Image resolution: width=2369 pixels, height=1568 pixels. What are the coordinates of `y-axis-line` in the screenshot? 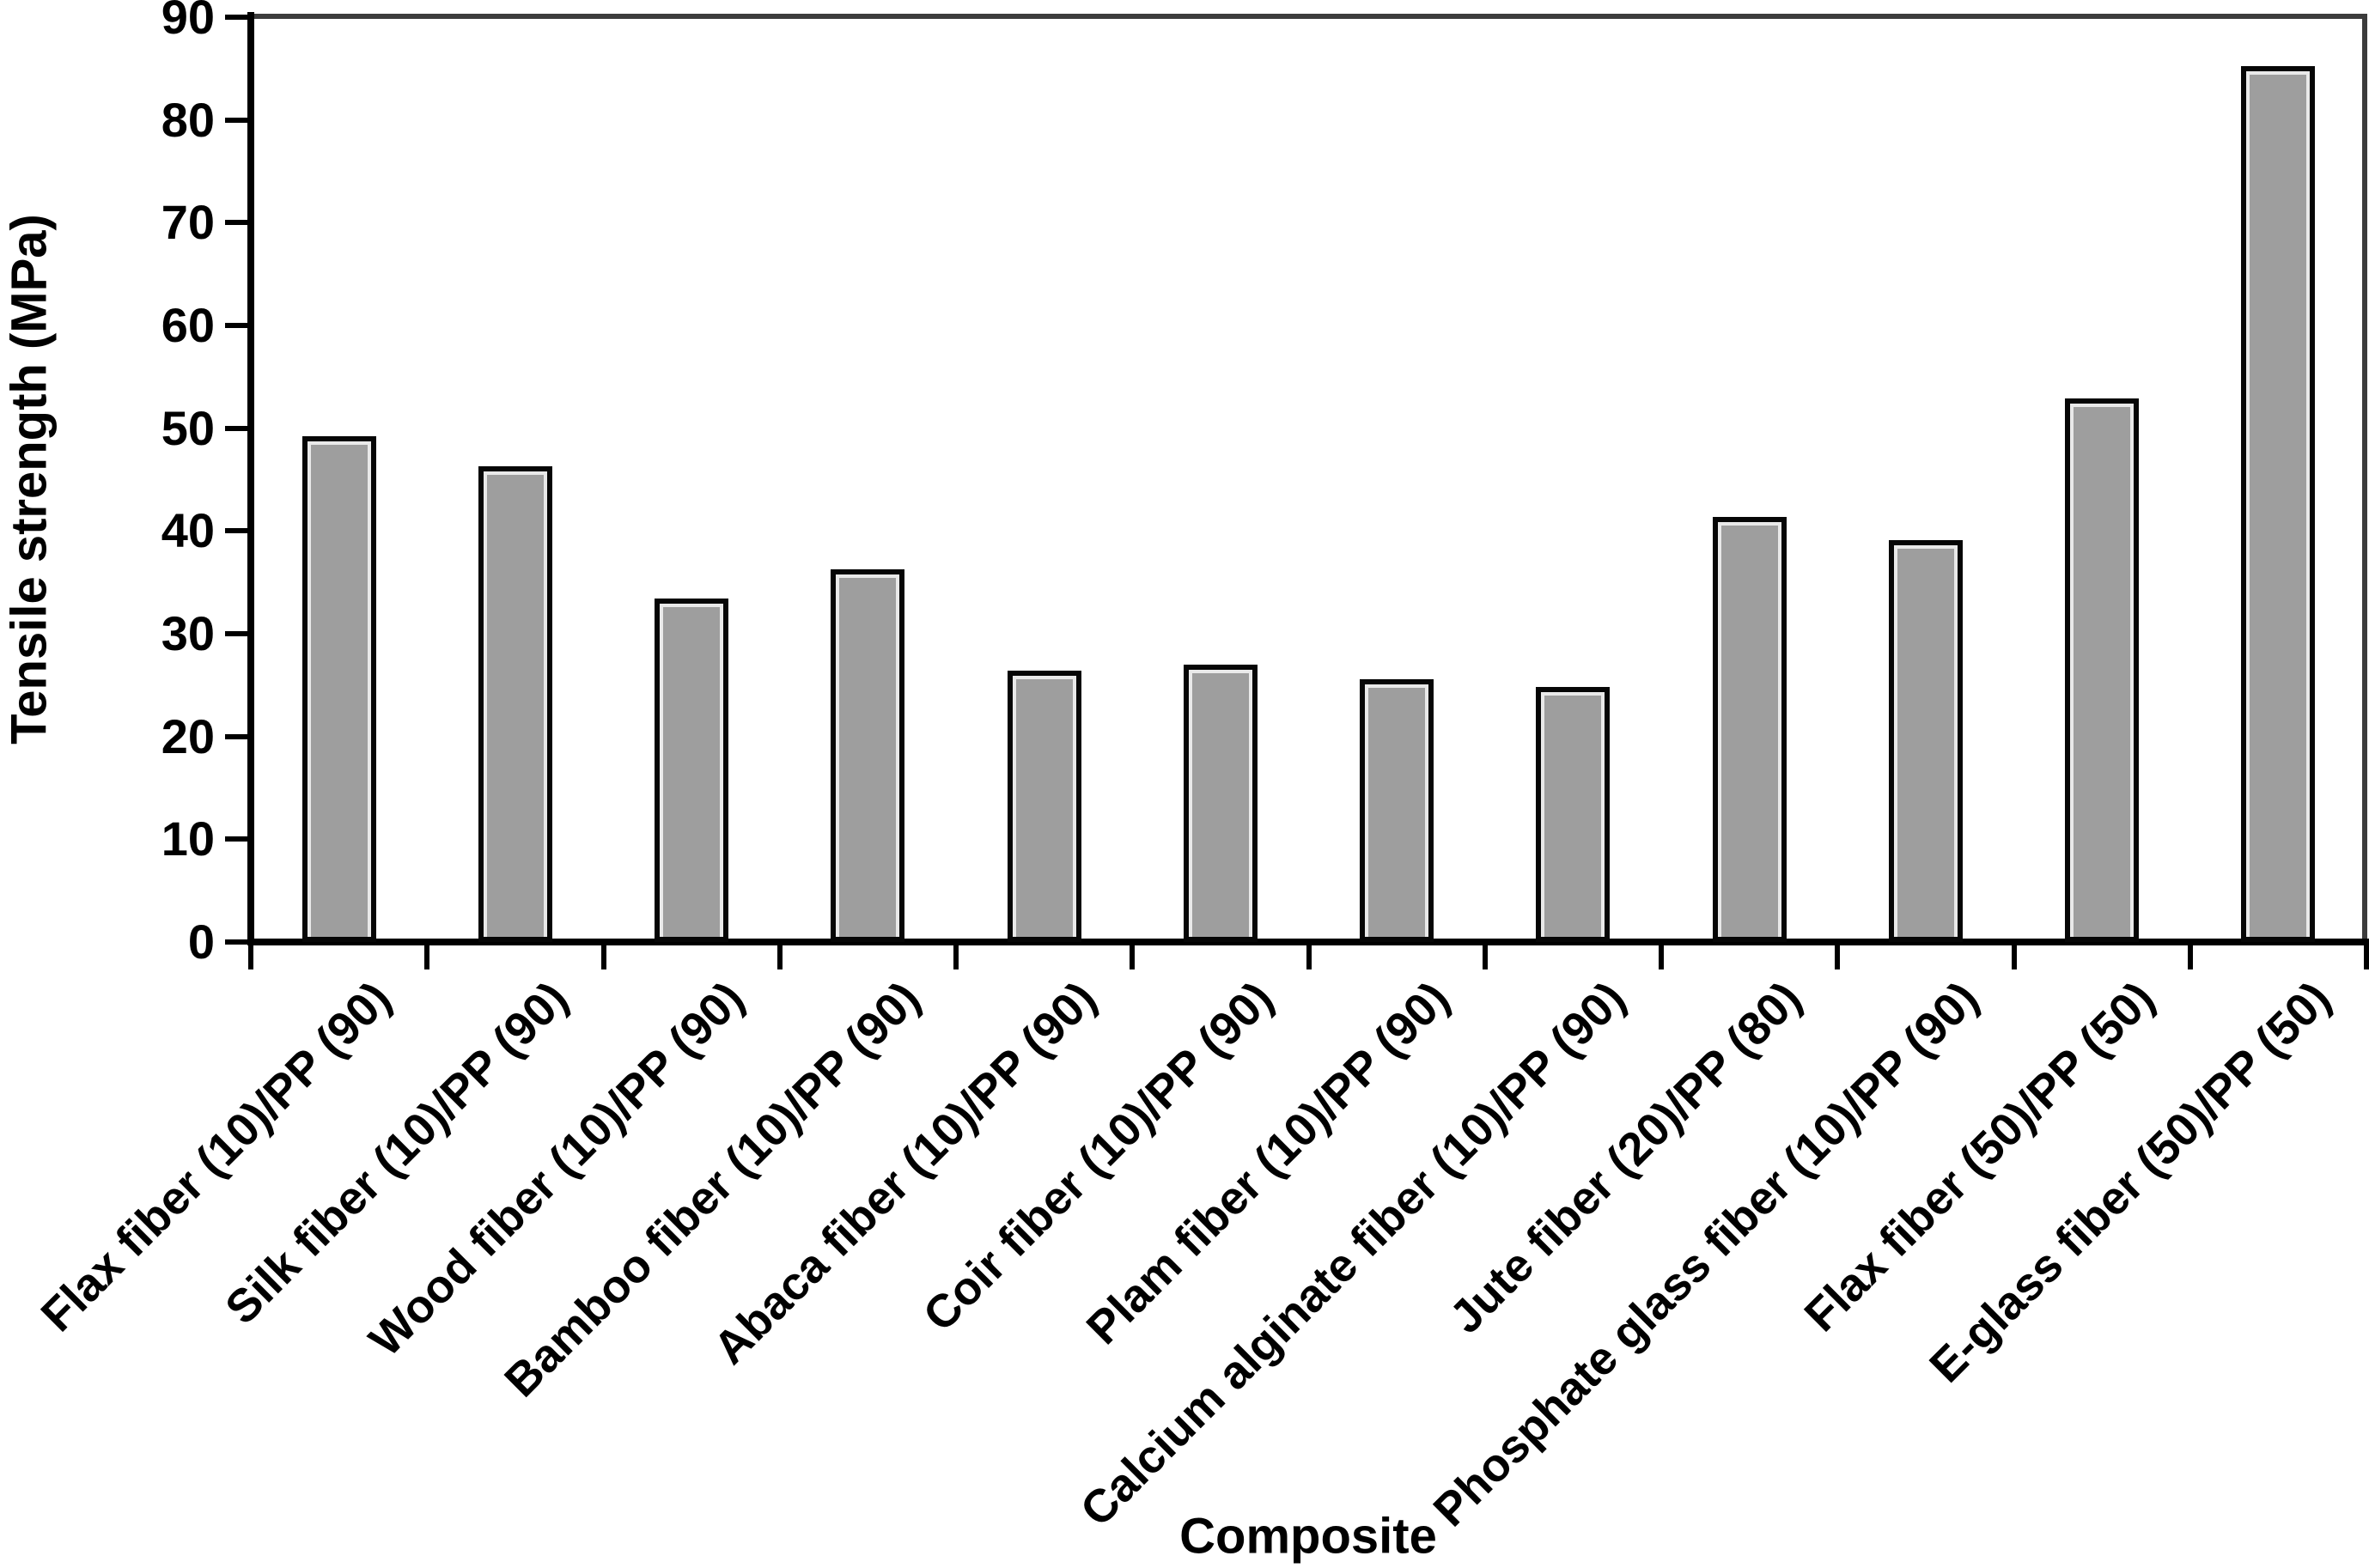 It's located at (250, 478).